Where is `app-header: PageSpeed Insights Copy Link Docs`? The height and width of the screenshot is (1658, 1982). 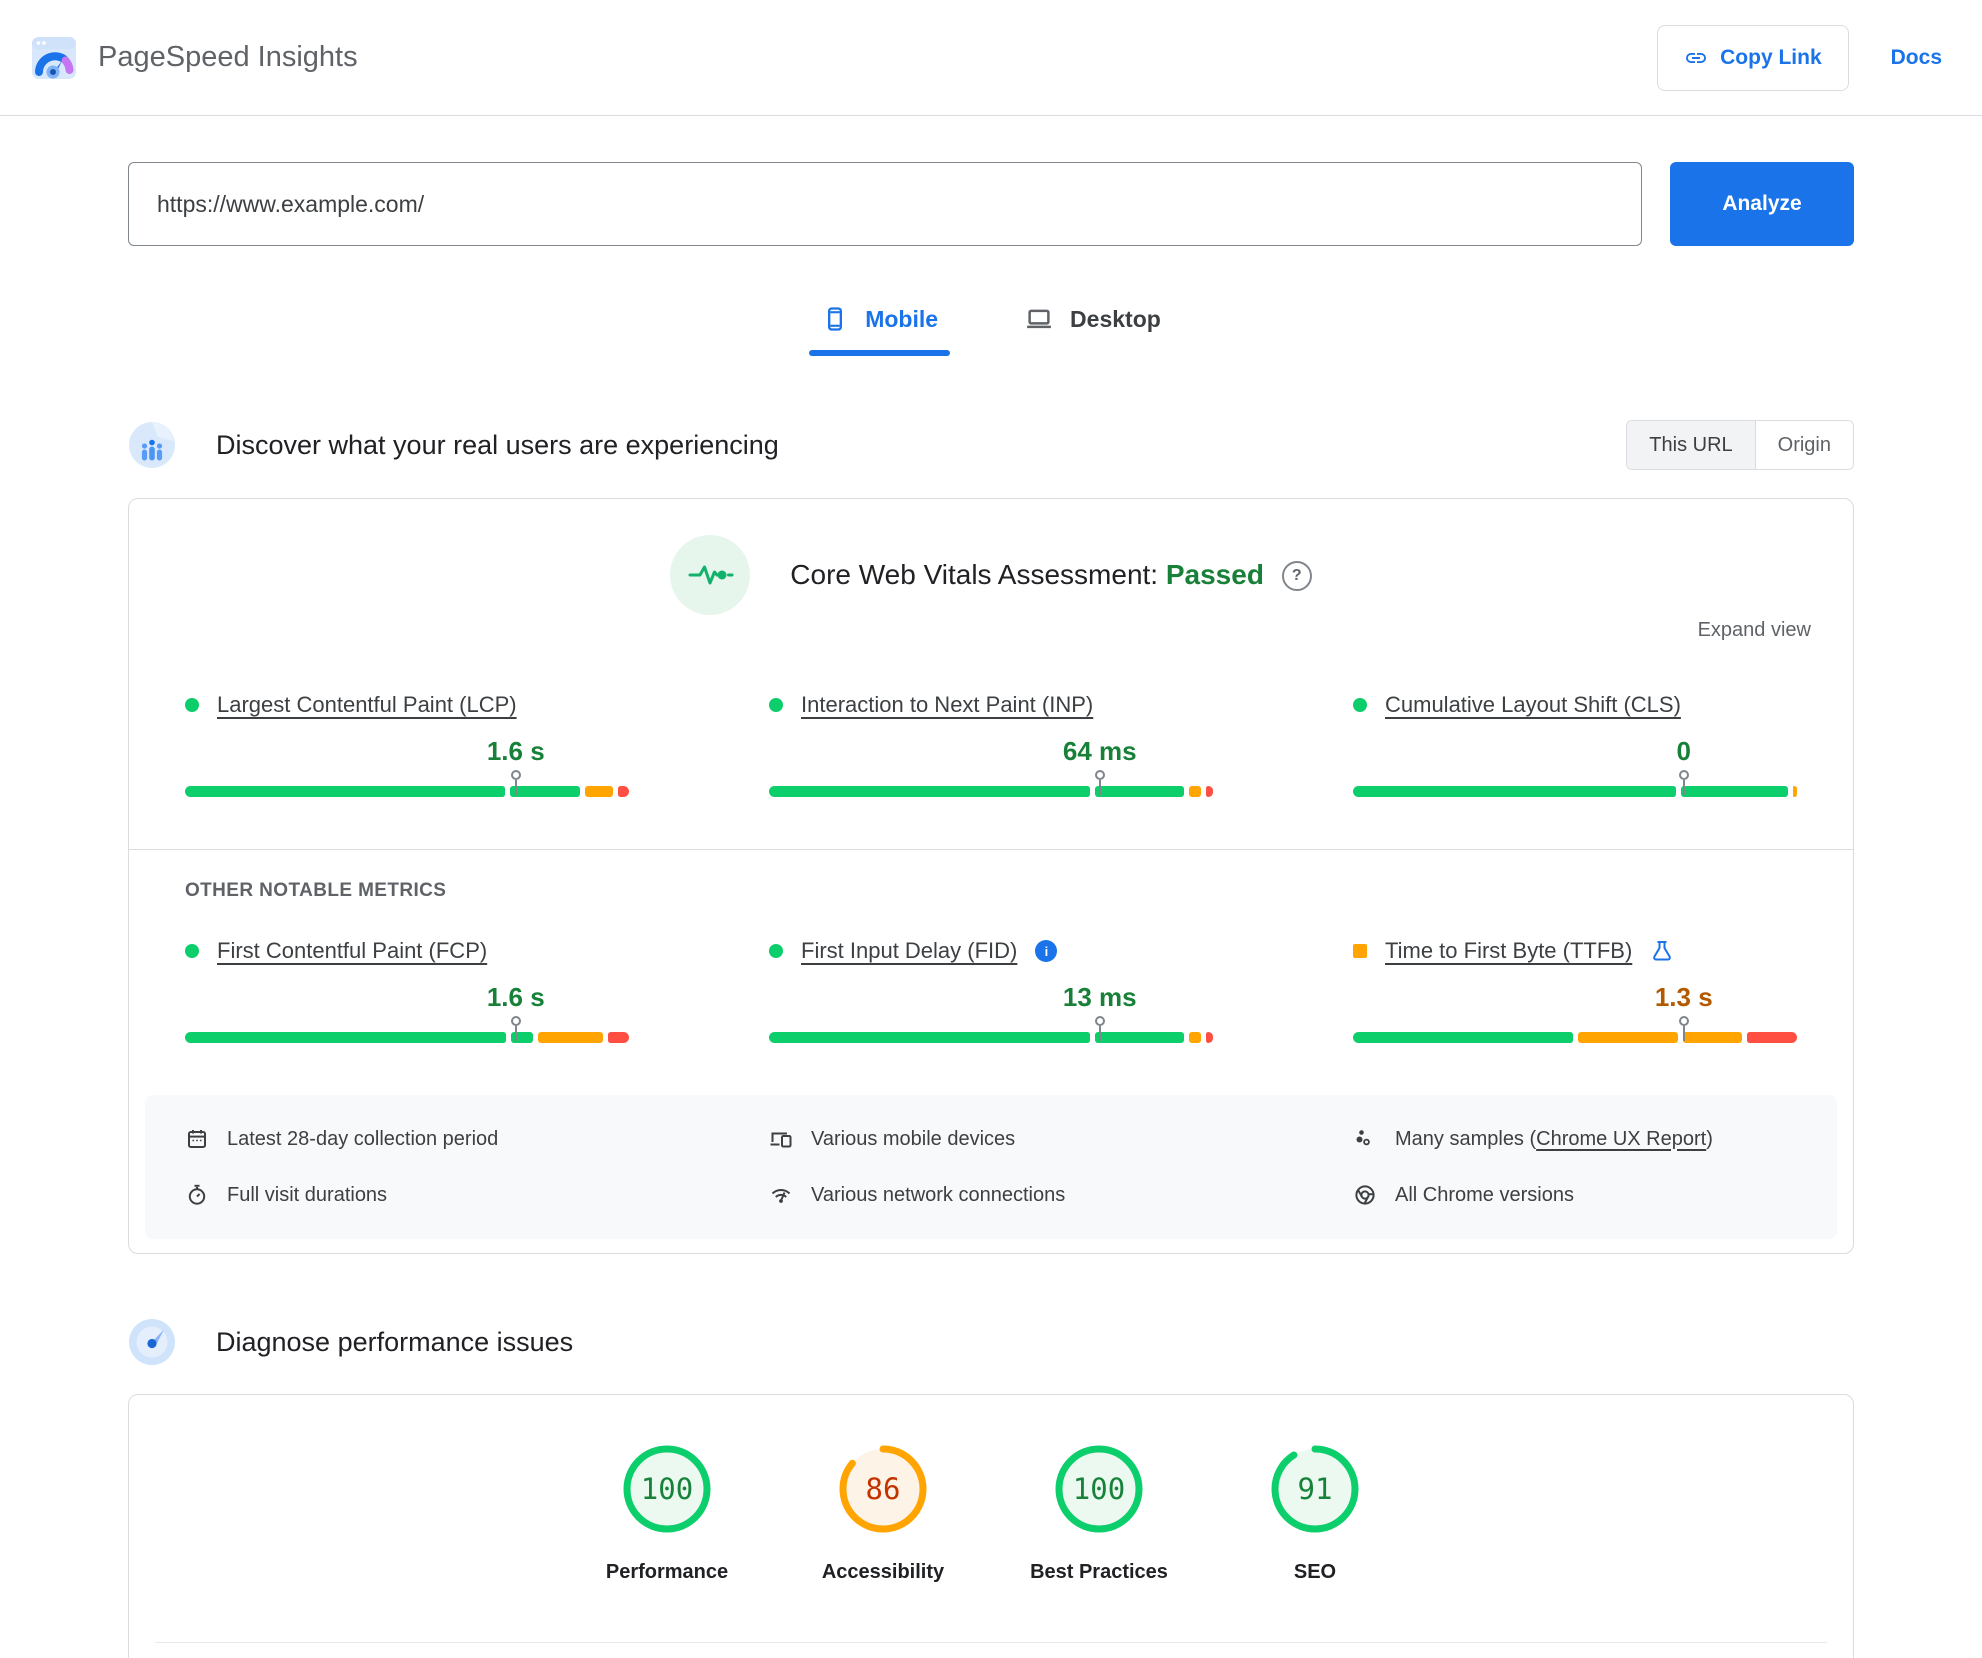
app-header: PageSpeed Insights Copy Link Docs is located at coordinates (991, 58).